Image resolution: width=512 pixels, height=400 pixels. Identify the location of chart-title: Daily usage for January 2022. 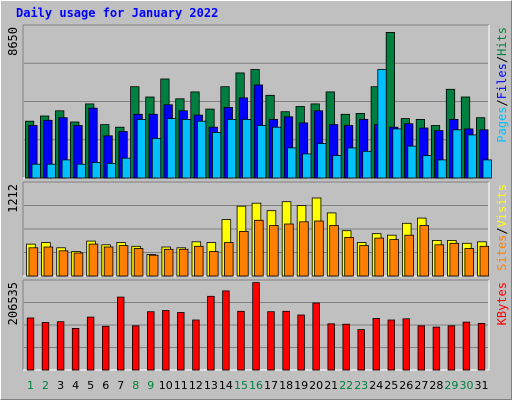
(117, 13).